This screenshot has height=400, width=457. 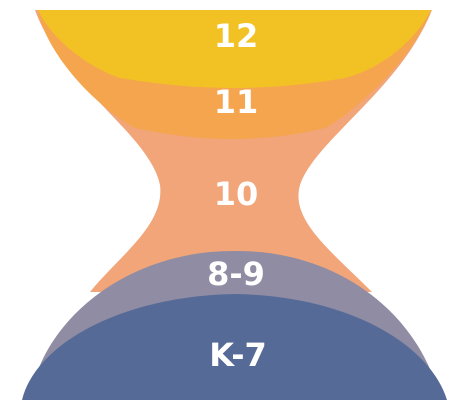 I want to click on label-11: 11, so click(x=236, y=102).